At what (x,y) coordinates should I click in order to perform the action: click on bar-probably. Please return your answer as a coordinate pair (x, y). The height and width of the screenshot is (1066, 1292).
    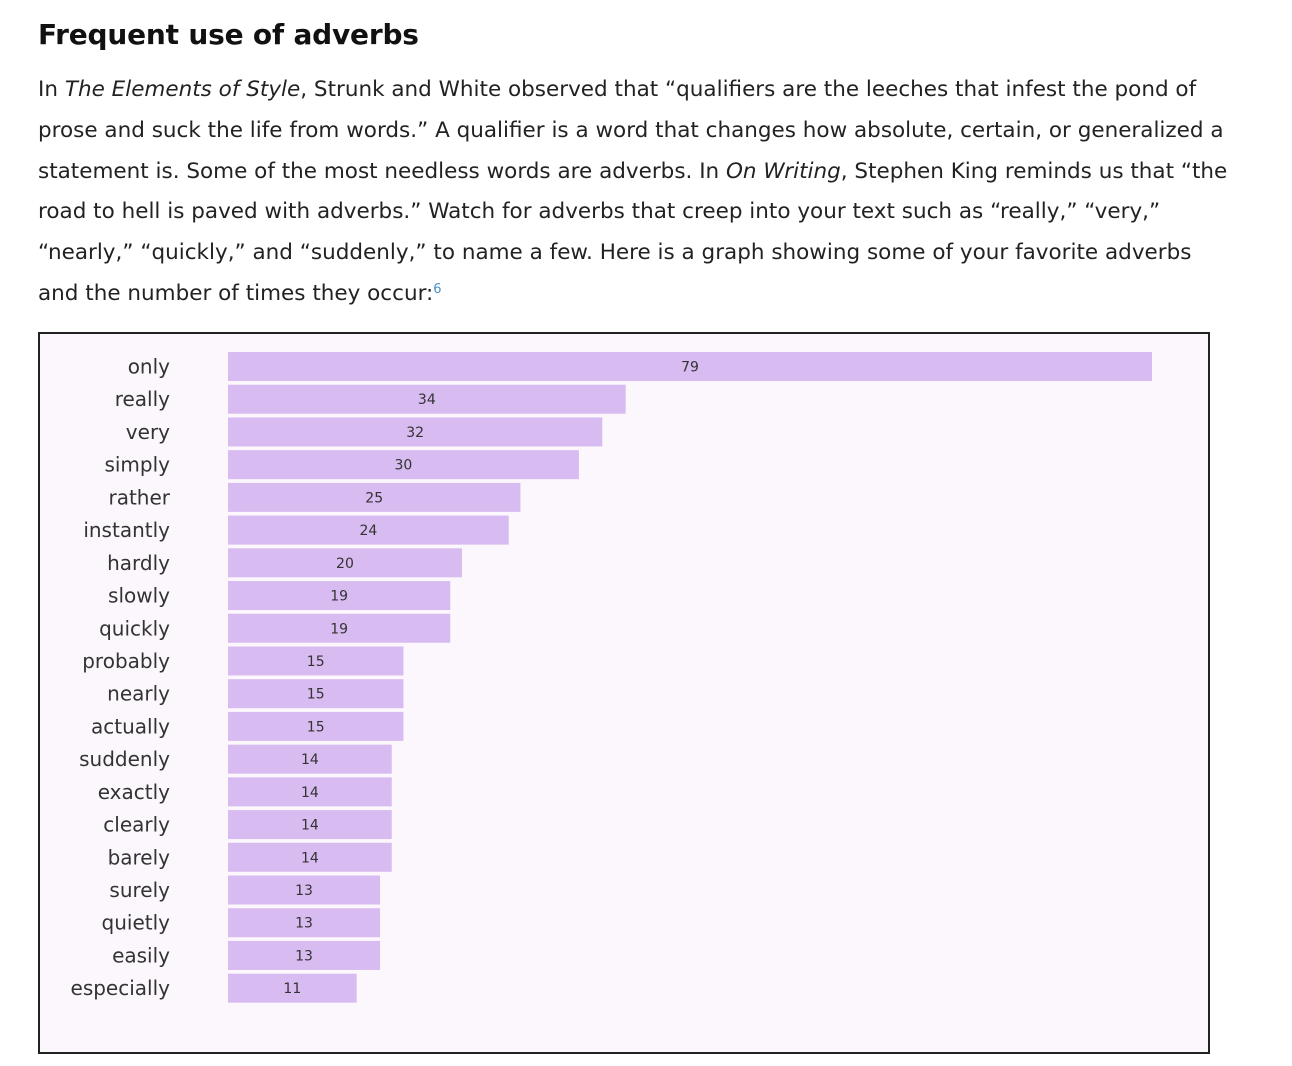
    Looking at the image, I should click on (316, 661).